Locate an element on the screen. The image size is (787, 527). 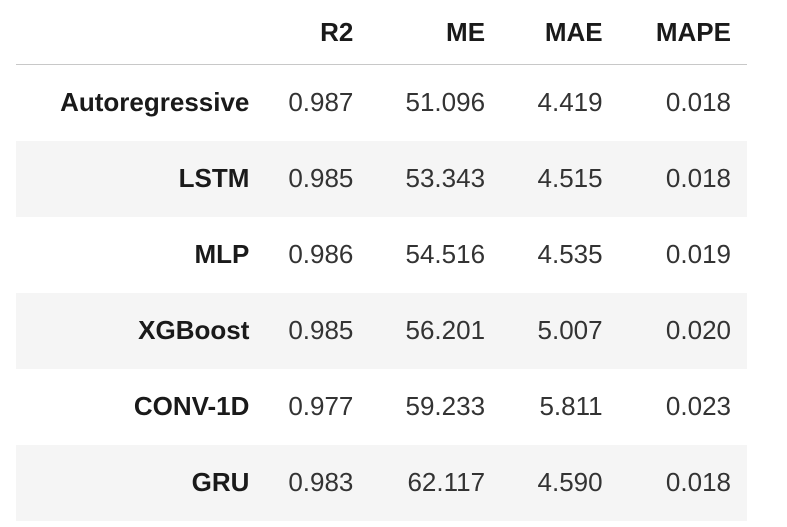
row-label: GRU is located at coordinates (220, 482).